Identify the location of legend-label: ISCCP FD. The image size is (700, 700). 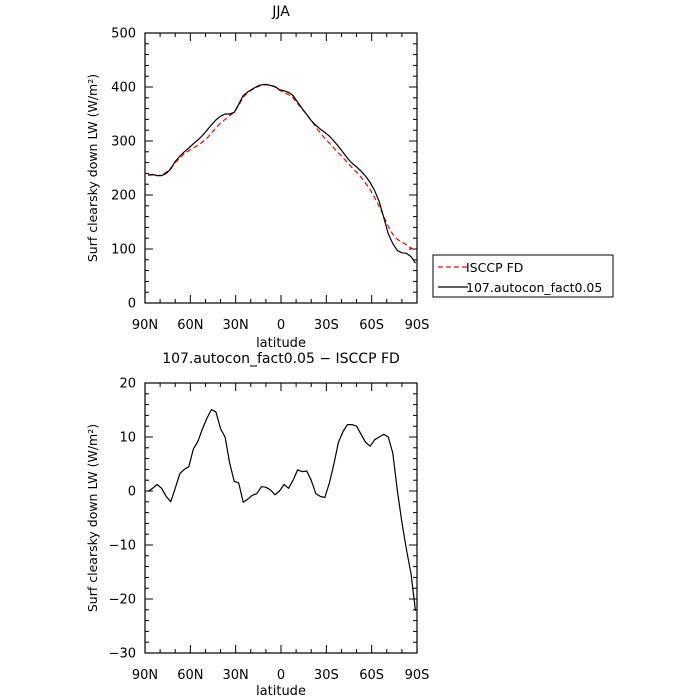
(494, 267).